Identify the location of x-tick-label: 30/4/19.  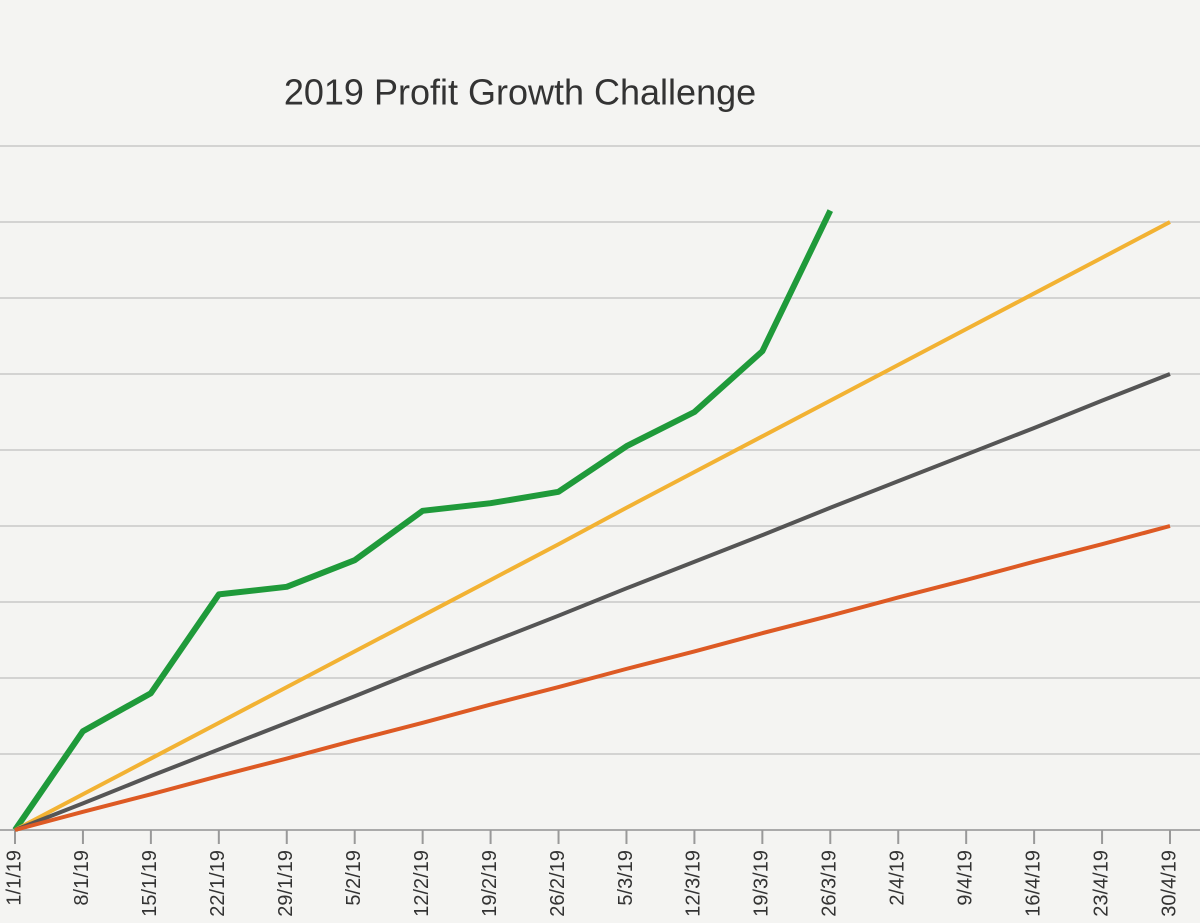
(1169, 883).